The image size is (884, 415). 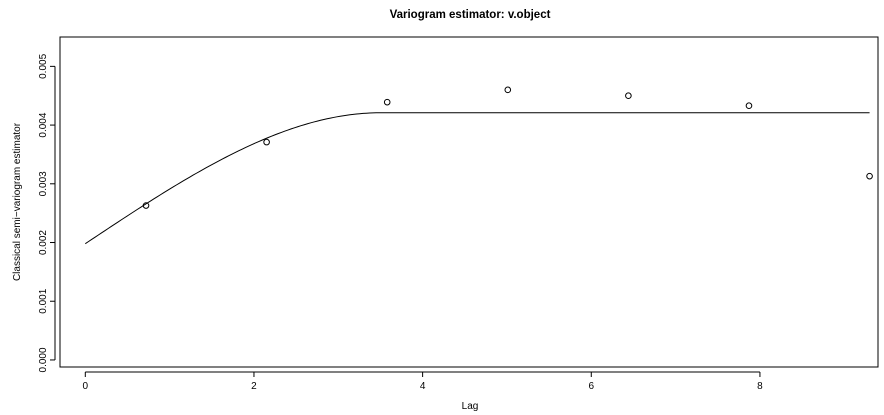 I want to click on x-tick-label: 8, so click(x=760, y=386).